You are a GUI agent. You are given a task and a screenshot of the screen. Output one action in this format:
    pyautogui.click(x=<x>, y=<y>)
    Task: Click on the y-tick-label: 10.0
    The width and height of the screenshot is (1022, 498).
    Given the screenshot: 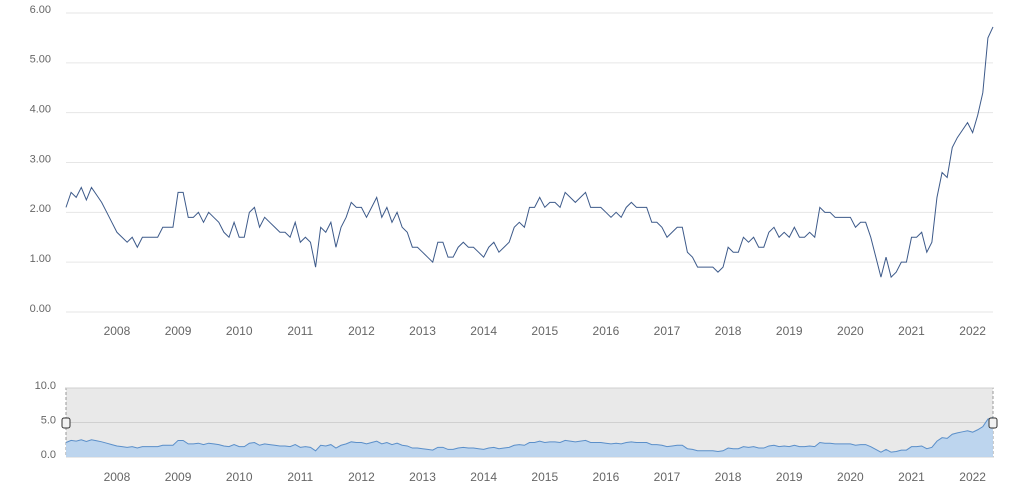 What is the action you would take?
    pyautogui.click(x=45, y=386)
    